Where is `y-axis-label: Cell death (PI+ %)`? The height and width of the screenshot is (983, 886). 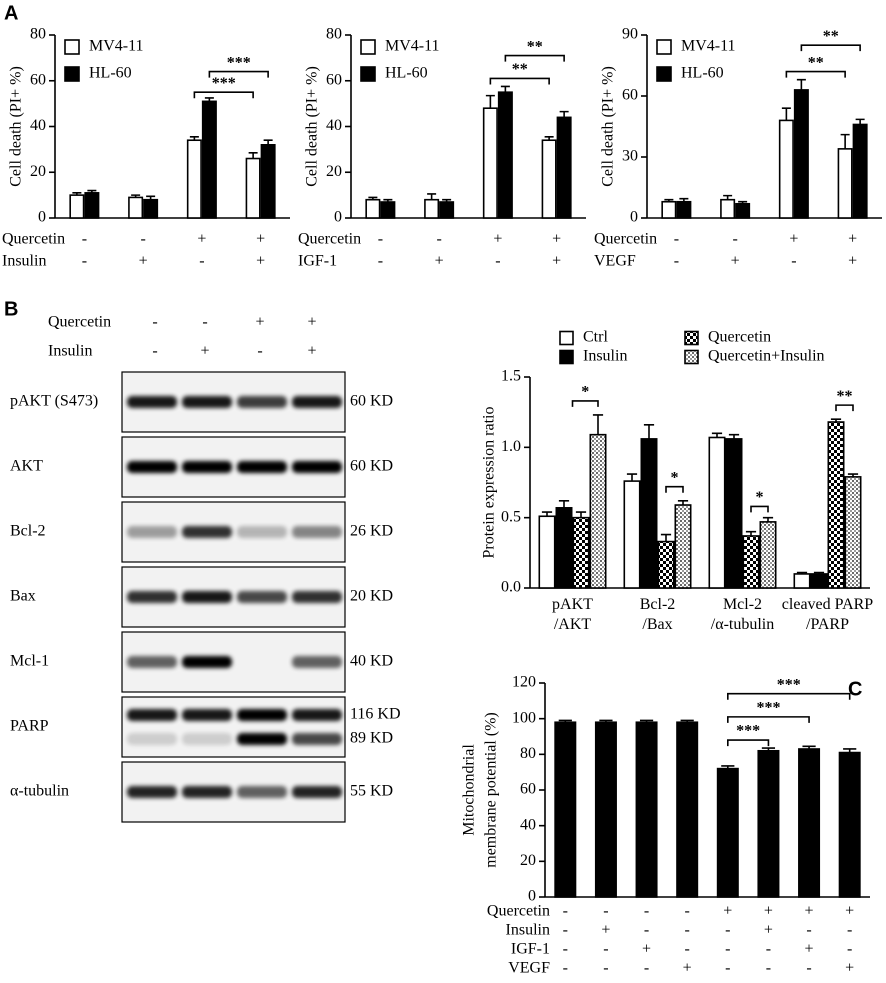
y-axis-label: Cell death (PI+ %) is located at coordinates (608, 126).